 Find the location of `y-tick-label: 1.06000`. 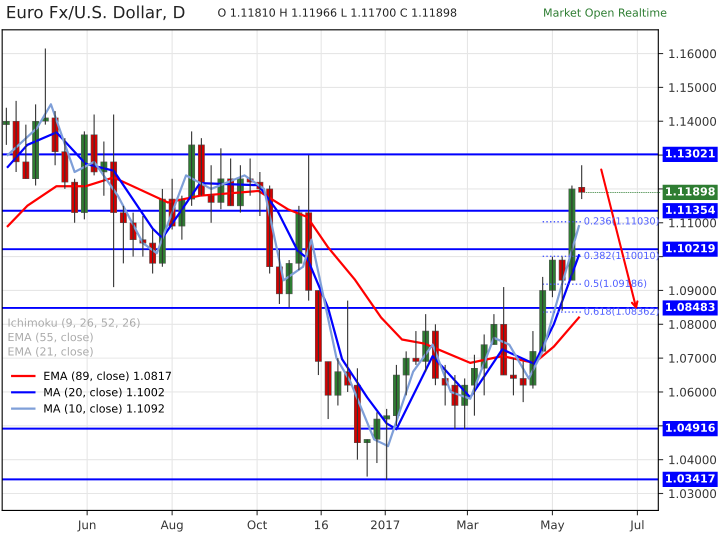

y-tick-label: 1.06000 is located at coordinates (692, 392).